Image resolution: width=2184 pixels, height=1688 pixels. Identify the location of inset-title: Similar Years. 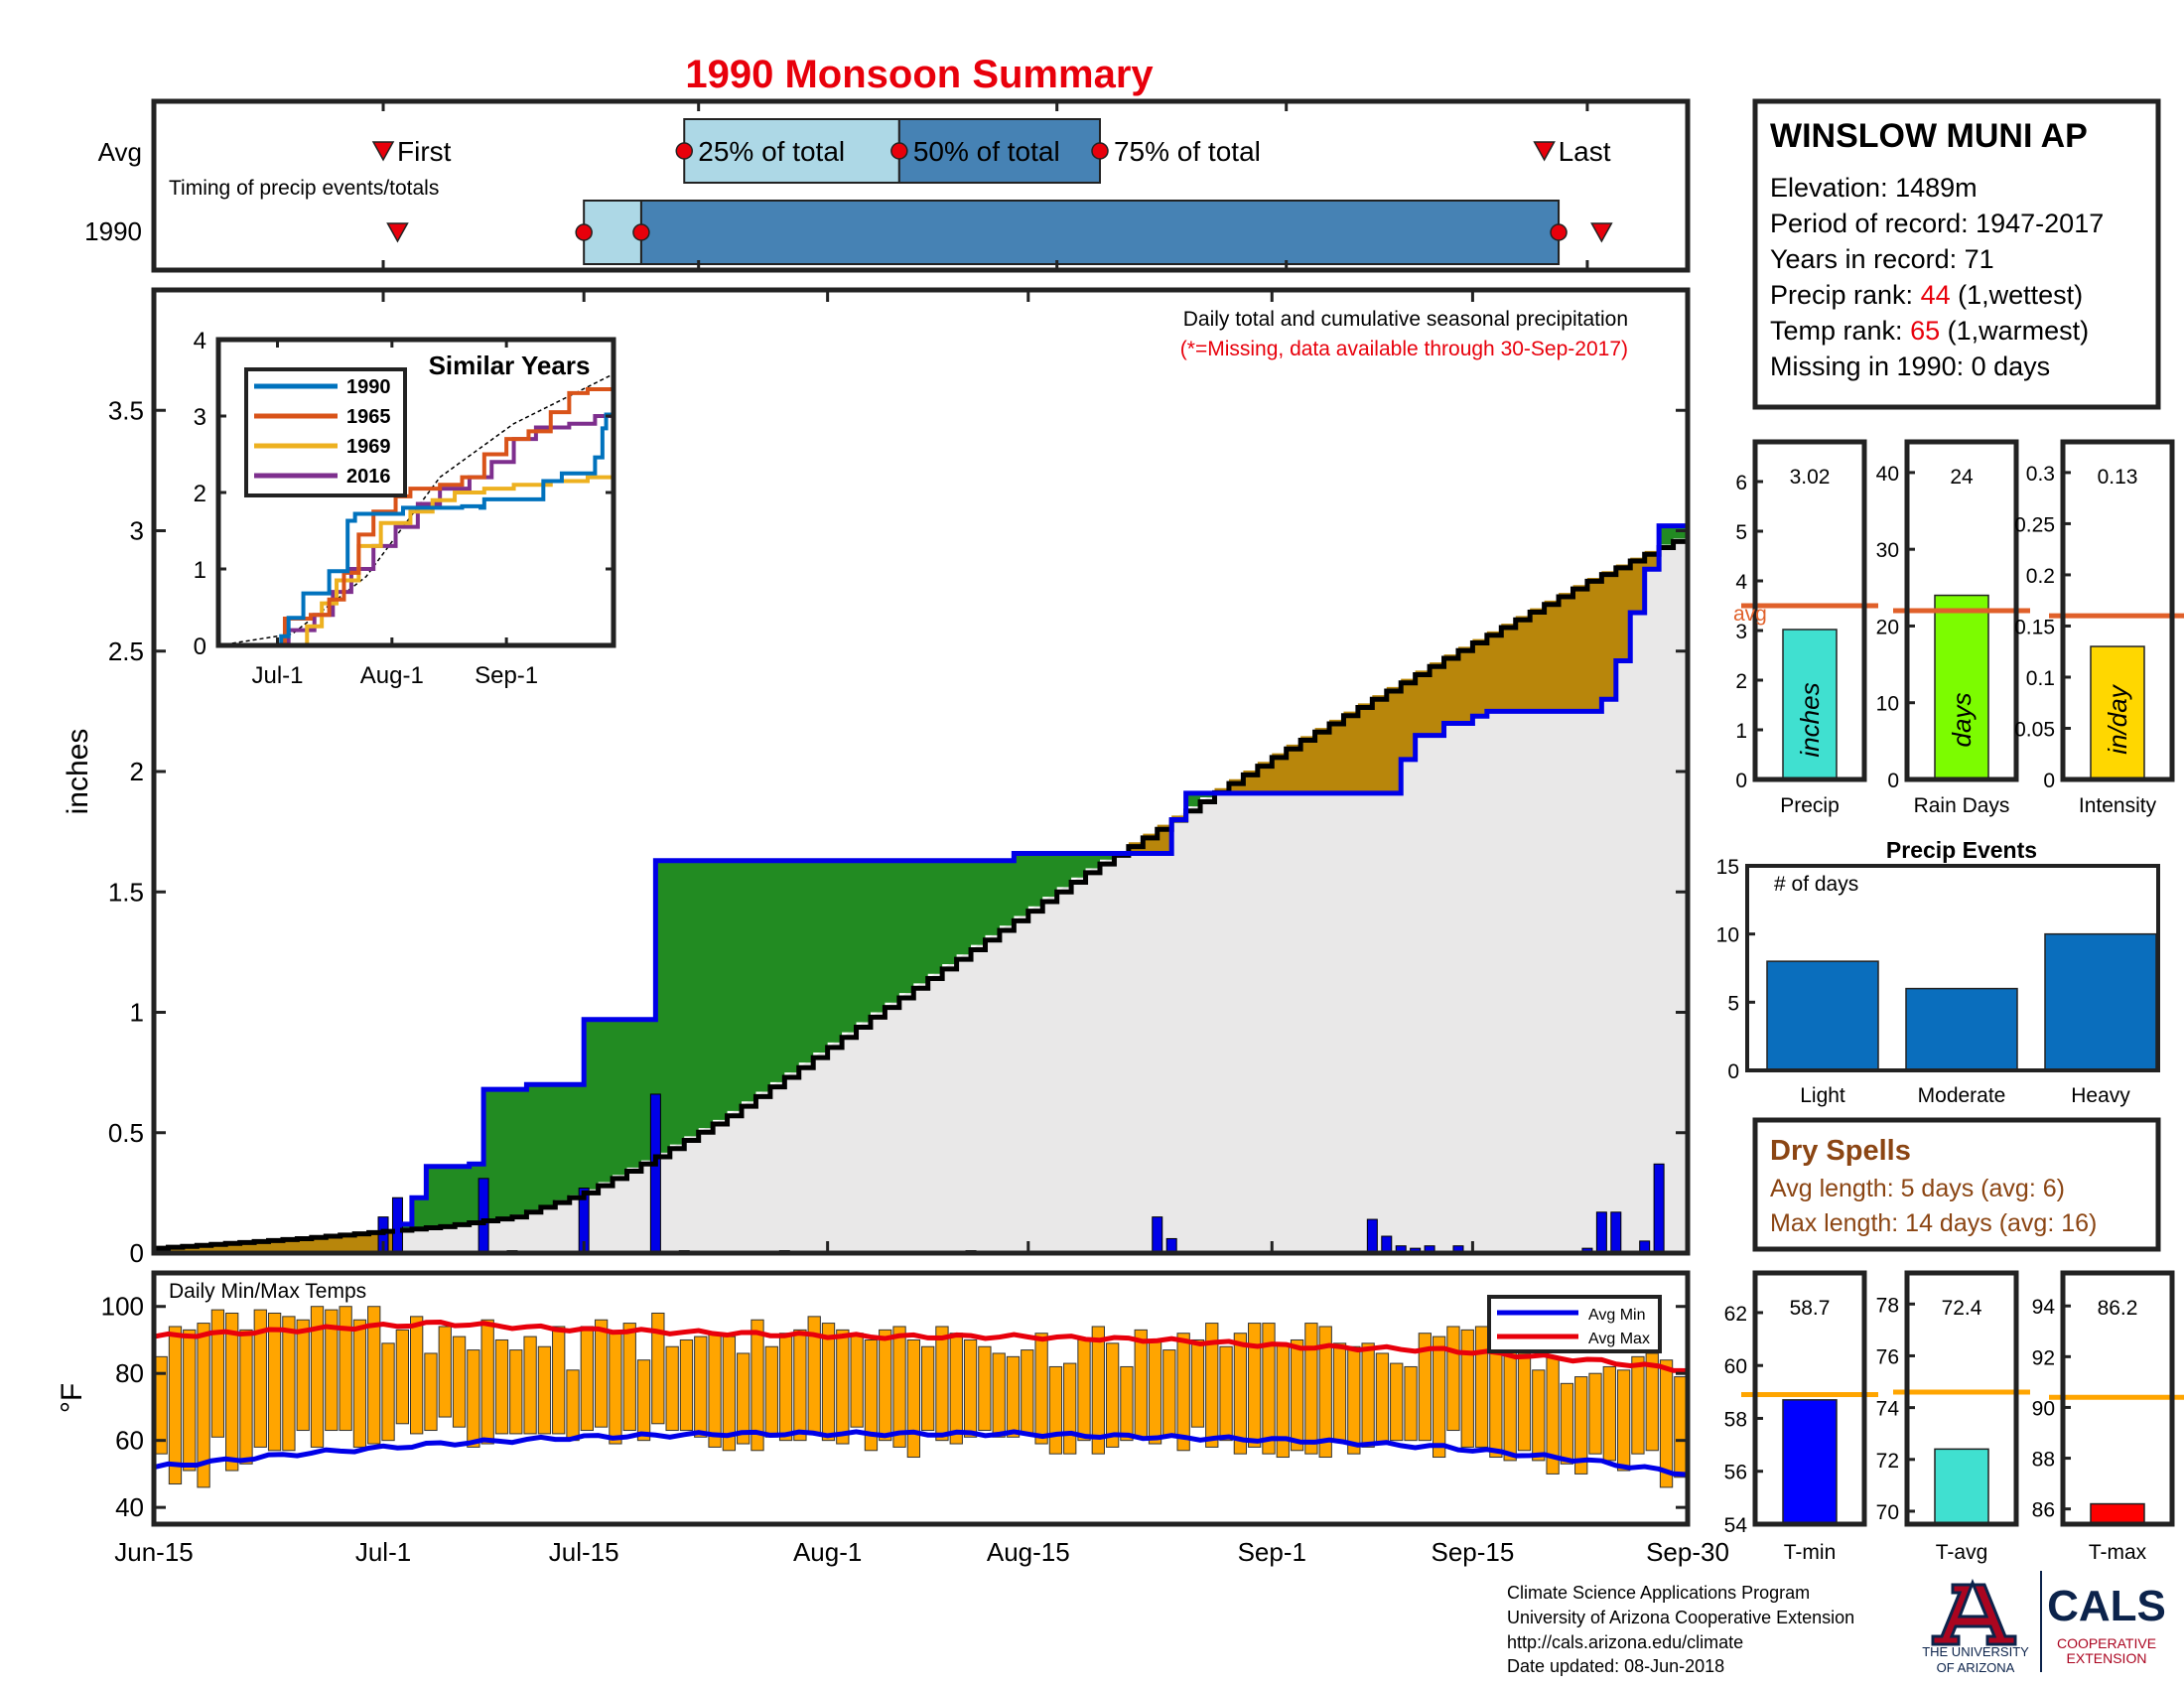
(510, 365).